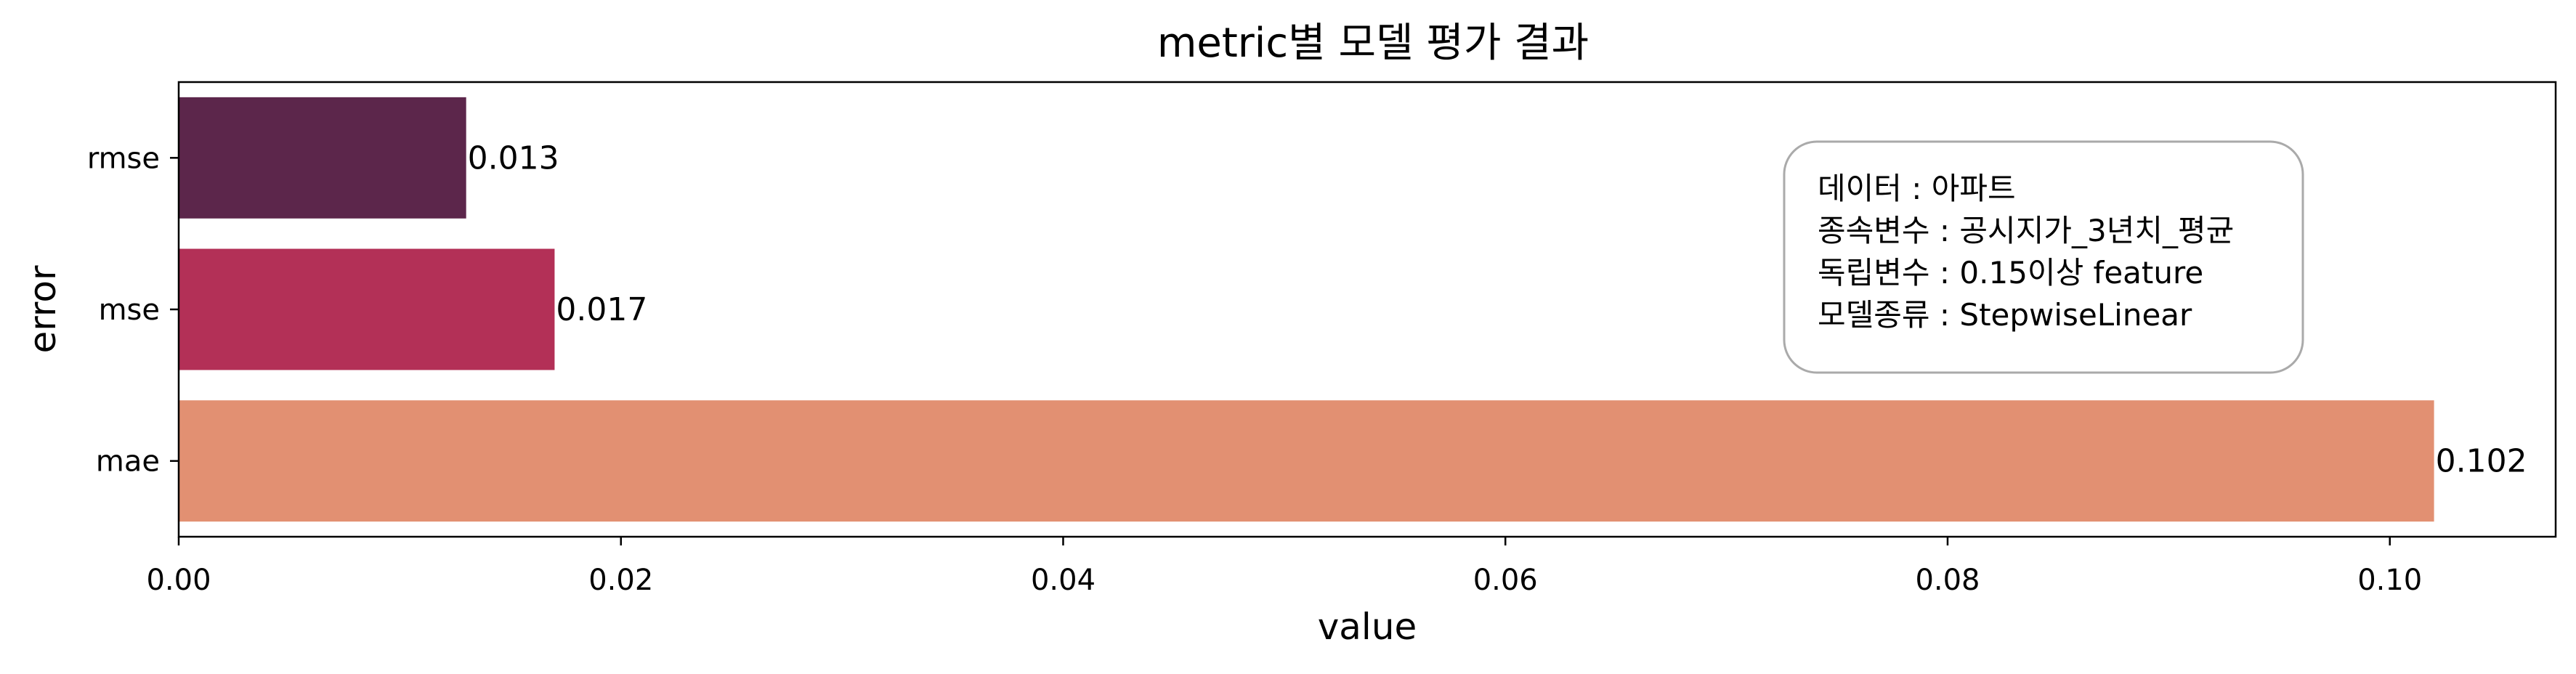 This screenshot has height=674, width=2576. I want to click on annotation-box-frame, so click(2043, 257).